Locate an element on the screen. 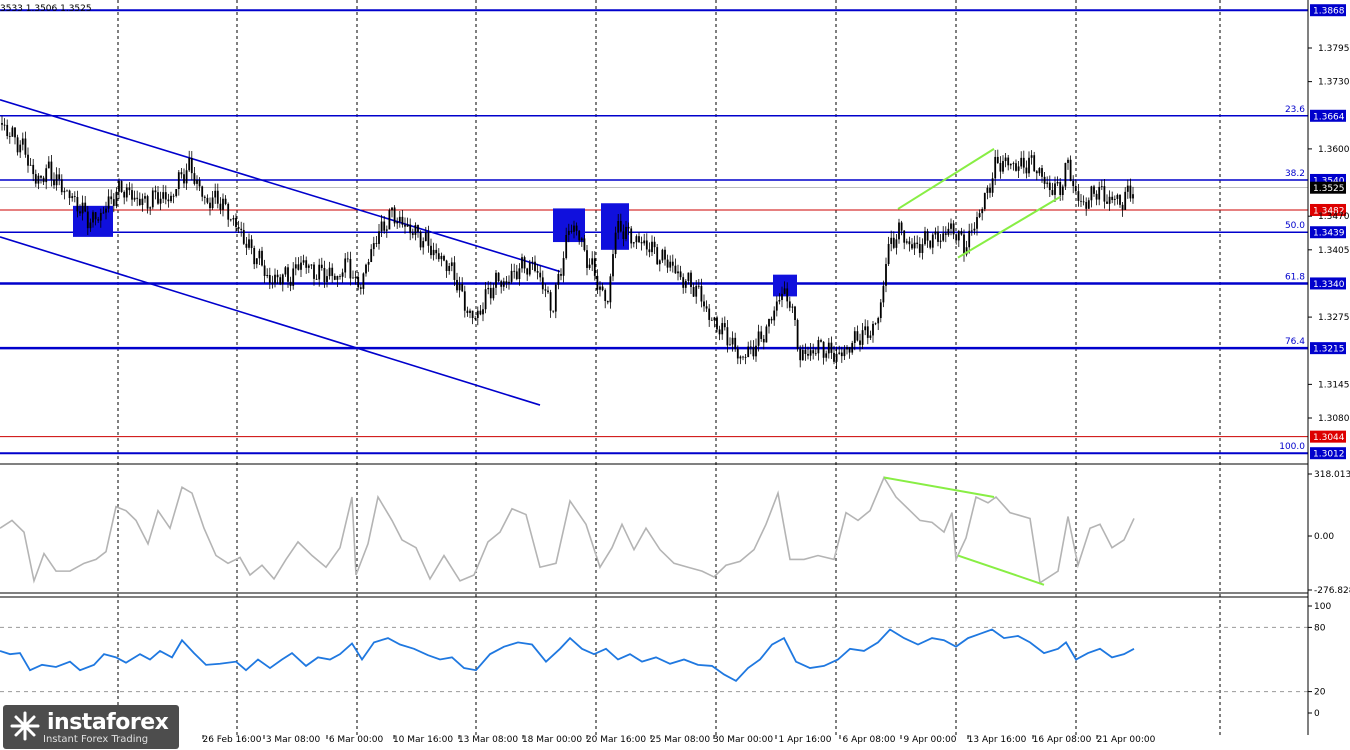  time-tick-label: 21 Apr 00:00 is located at coordinates (1126, 740).